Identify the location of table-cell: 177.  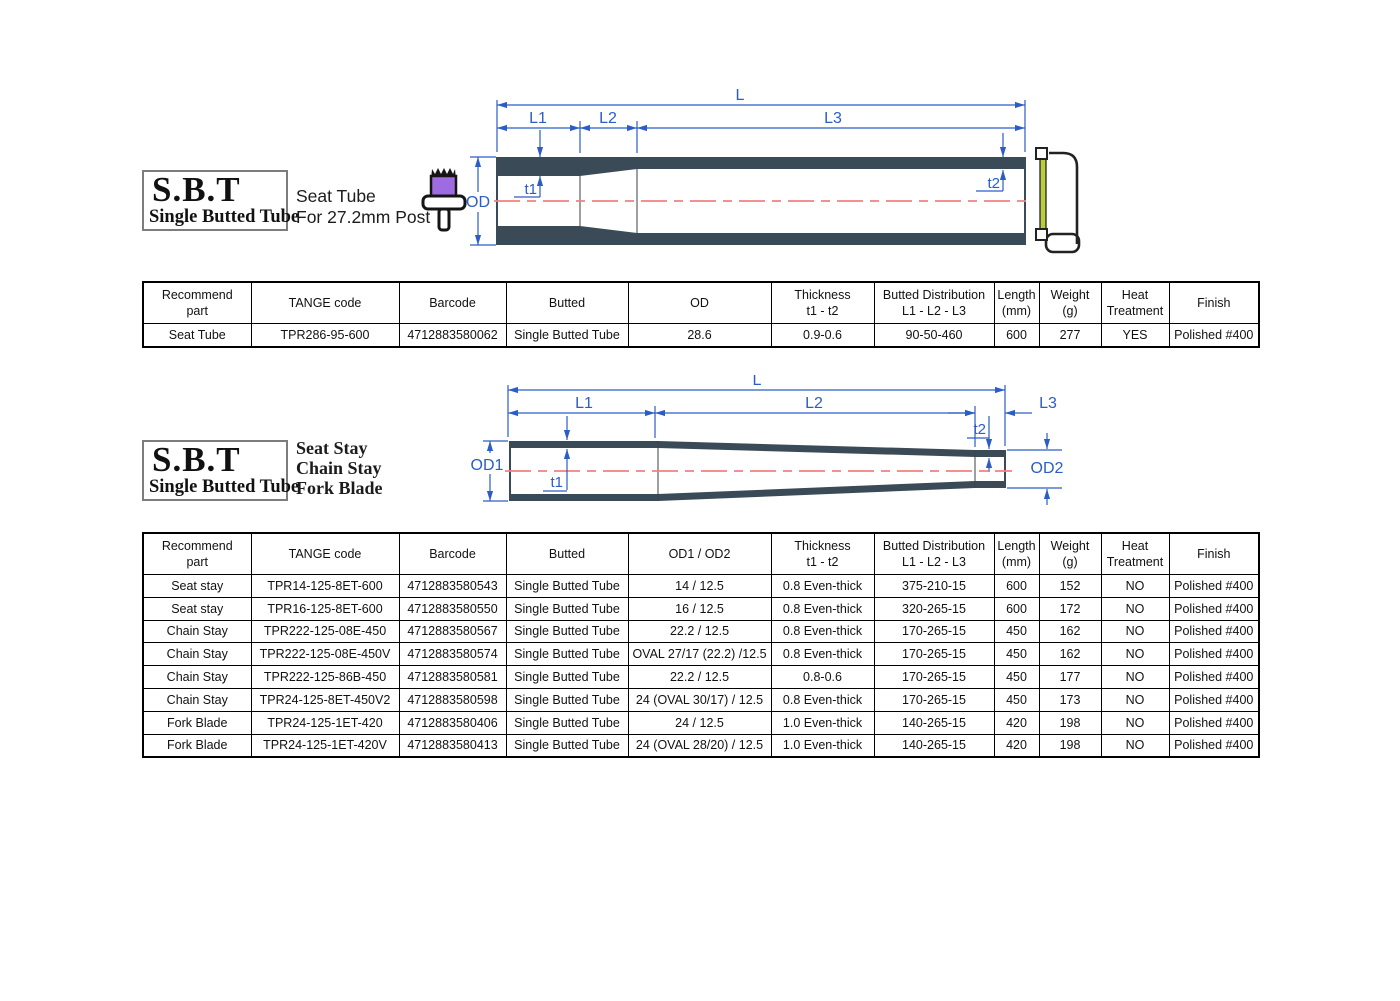
(1070, 677).